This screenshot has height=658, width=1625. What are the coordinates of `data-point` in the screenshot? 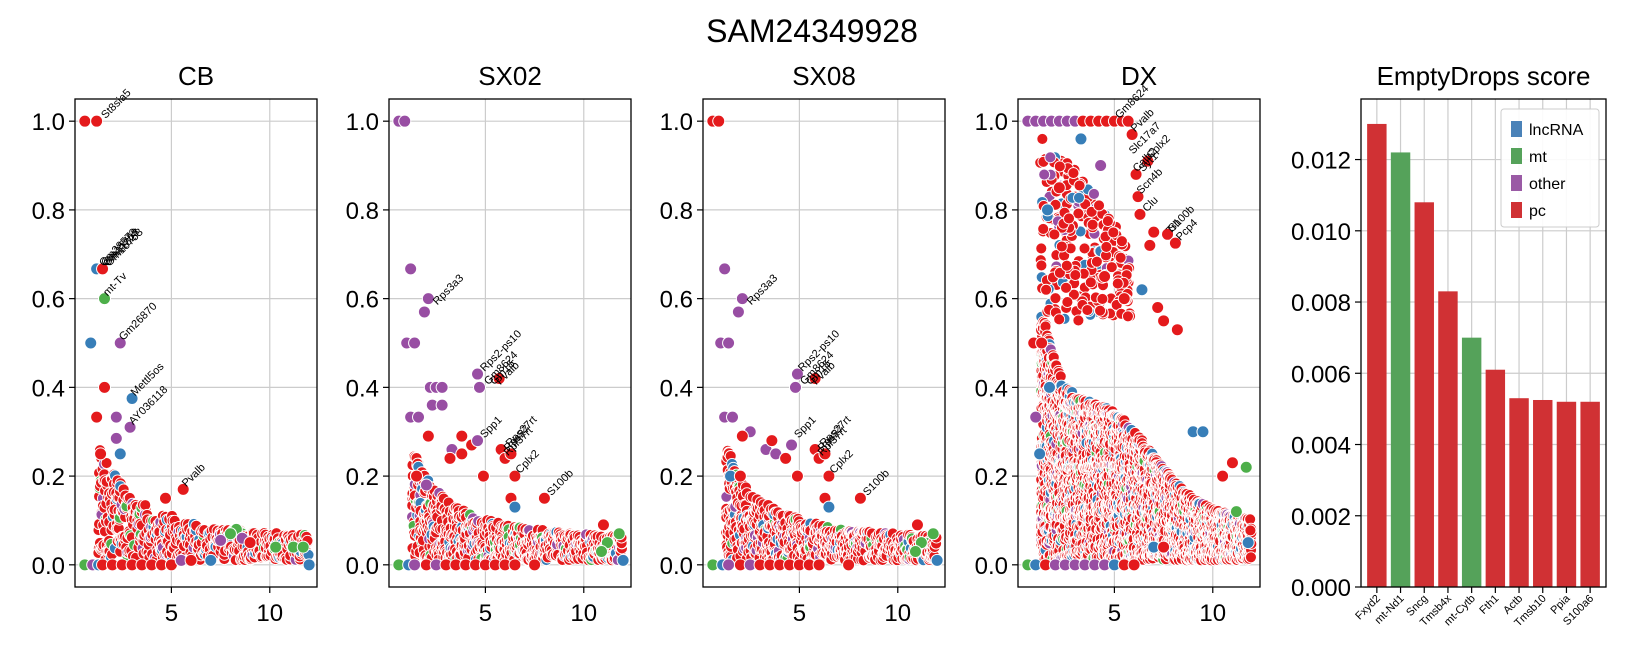 It's located at (106, 463).